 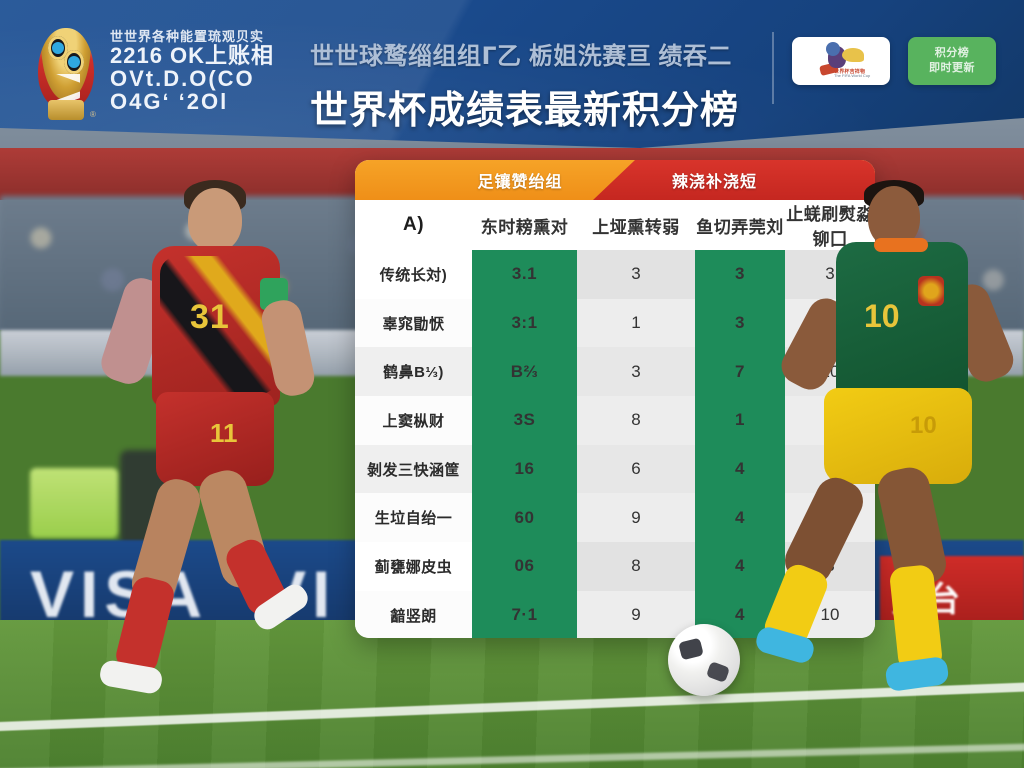 What do you see at coordinates (74, 62) in the screenshot?
I see `trophy-globe-lower` at bounding box center [74, 62].